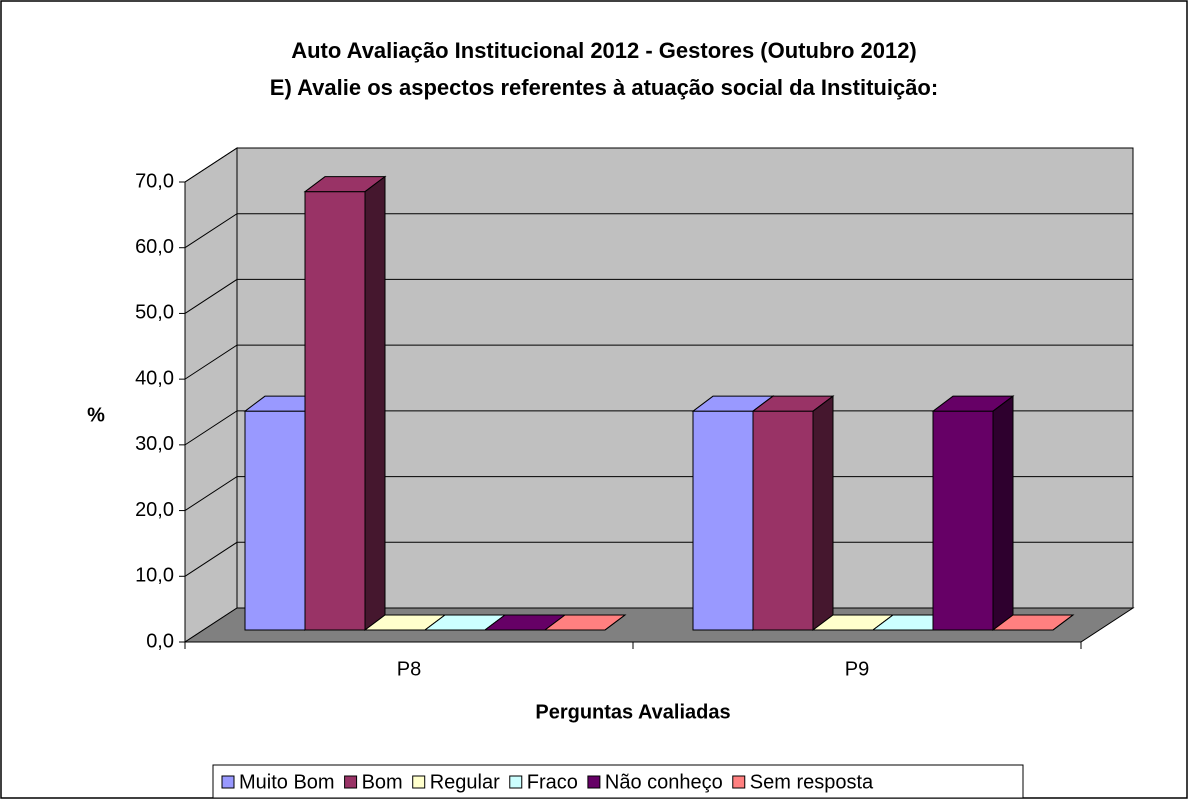  What do you see at coordinates (287, 782) in the screenshot?
I see `legend-label: Muito Bom` at bounding box center [287, 782].